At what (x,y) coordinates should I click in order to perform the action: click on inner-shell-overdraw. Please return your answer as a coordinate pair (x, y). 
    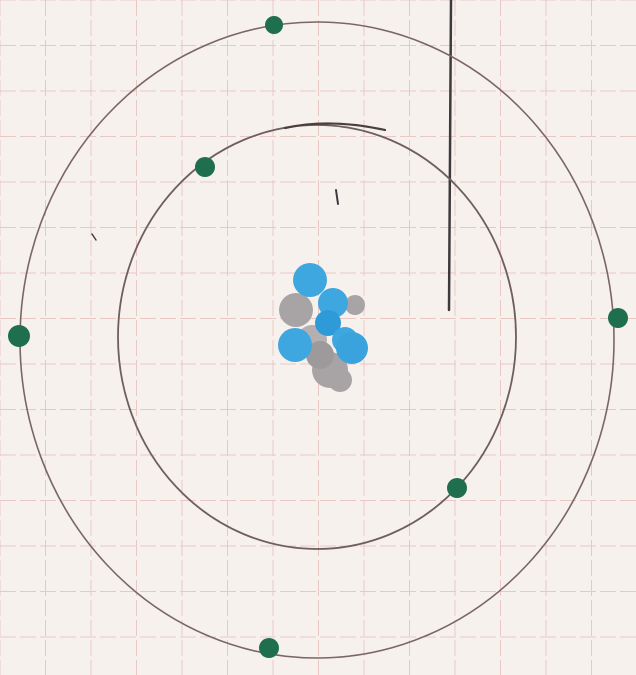
    Looking at the image, I should click on (335, 127).